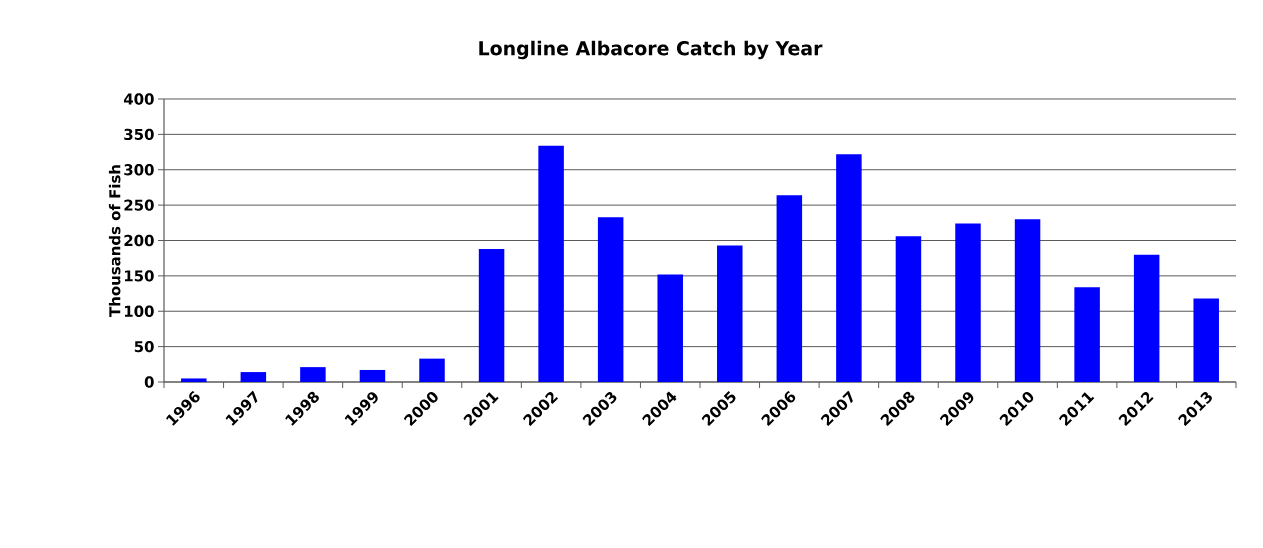 The height and width of the screenshot is (548, 1263). Describe the element at coordinates (114, 241) in the screenshot. I see `y-axis-title: Thousands of Fish` at that location.